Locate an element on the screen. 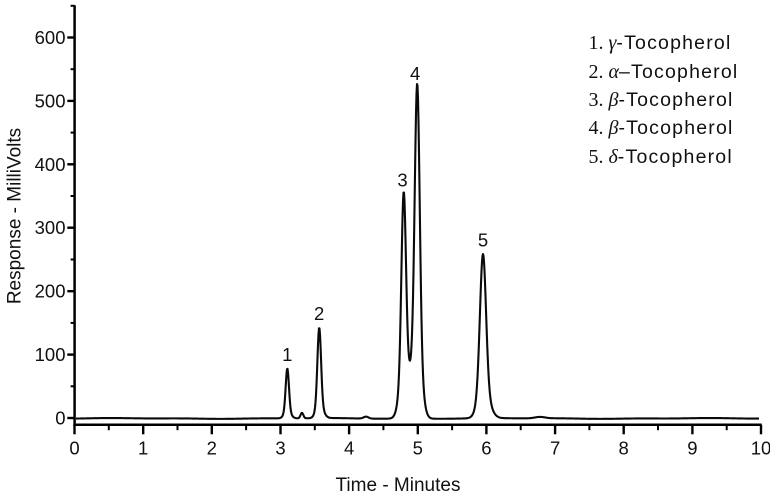 This screenshot has width=770, height=497. svg-text: 9 is located at coordinates (692, 448).